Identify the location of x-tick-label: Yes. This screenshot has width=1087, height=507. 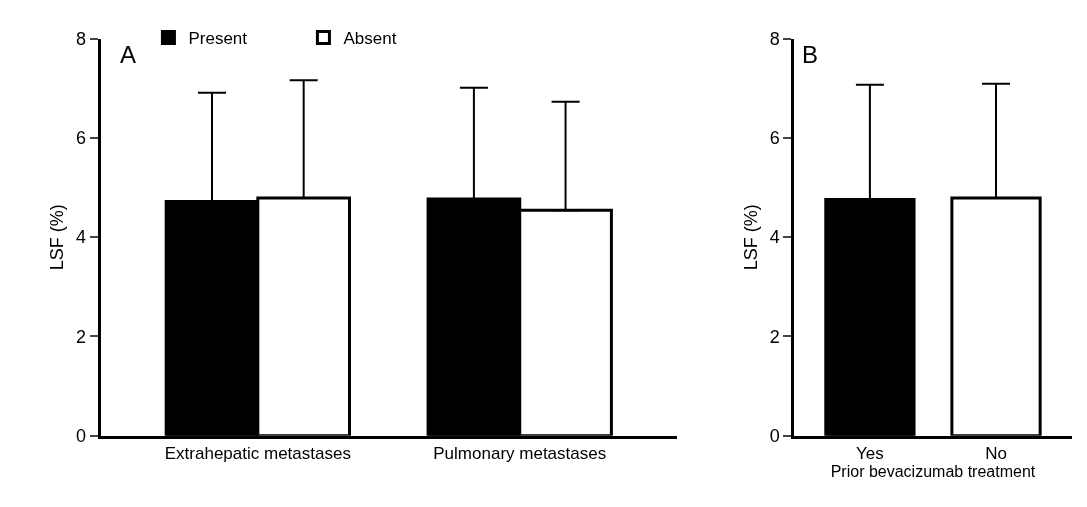
(870, 454).